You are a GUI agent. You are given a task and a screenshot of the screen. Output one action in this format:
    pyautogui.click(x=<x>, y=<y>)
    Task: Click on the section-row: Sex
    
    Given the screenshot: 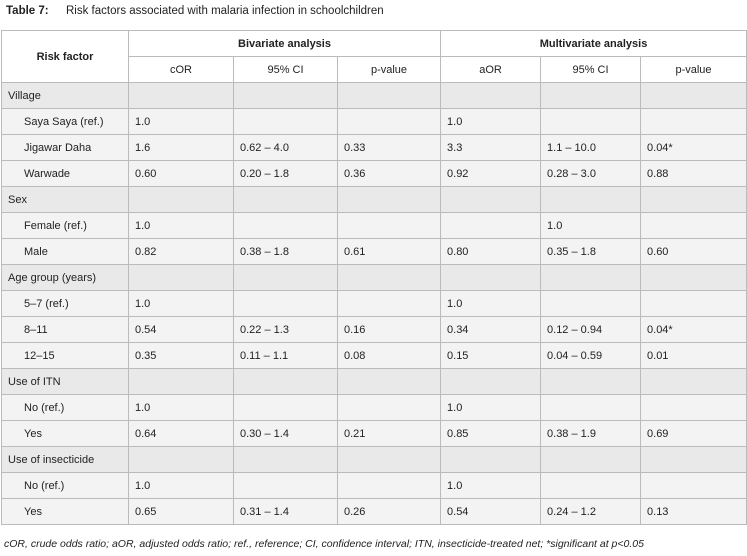 What is the action you would take?
    pyautogui.click(x=374, y=199)
    